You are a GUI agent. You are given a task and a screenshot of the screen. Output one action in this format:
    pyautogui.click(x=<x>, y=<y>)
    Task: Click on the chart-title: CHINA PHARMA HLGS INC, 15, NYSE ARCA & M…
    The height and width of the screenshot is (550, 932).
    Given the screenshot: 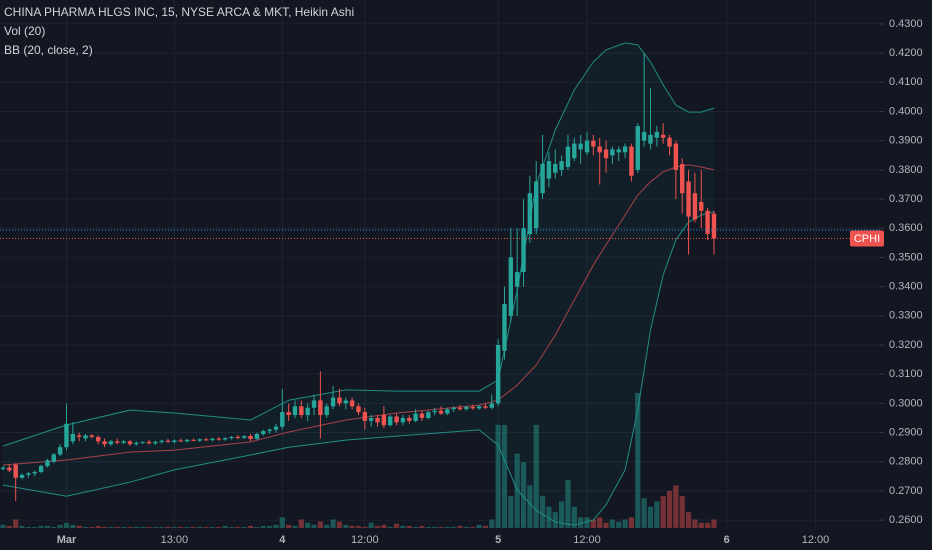 What is the action you would take?
    pyautogui.click(x=179, y=12)
    